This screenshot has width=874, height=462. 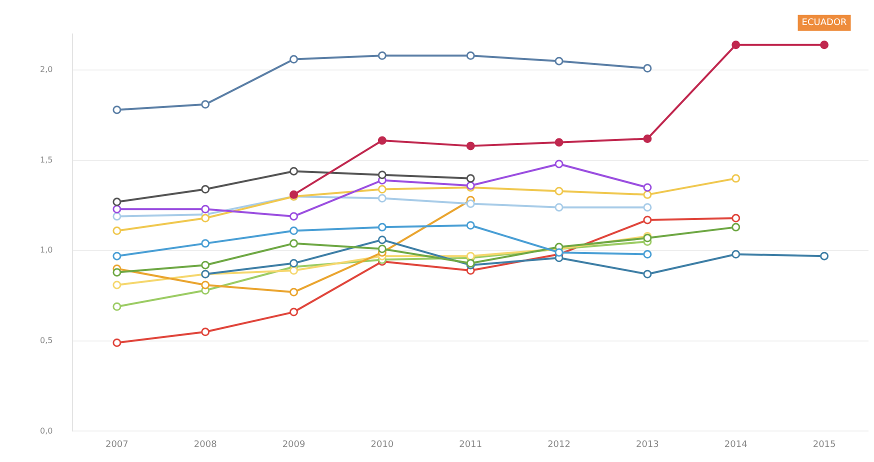 What do you see at coordinates (46, 250) in the screenshot?
I see `y-tick-label: 1,0` at bounding box center [46, 250].